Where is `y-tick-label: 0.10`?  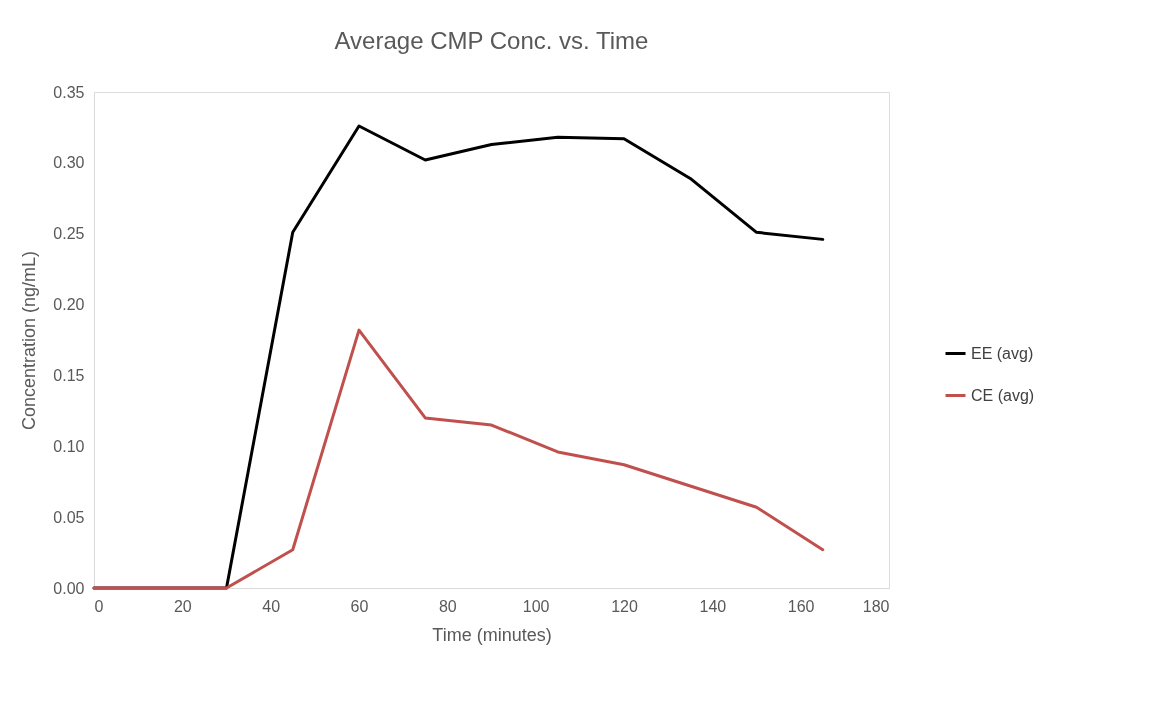
y-tick-label: 0.10 is located at coordinates (69, 446).